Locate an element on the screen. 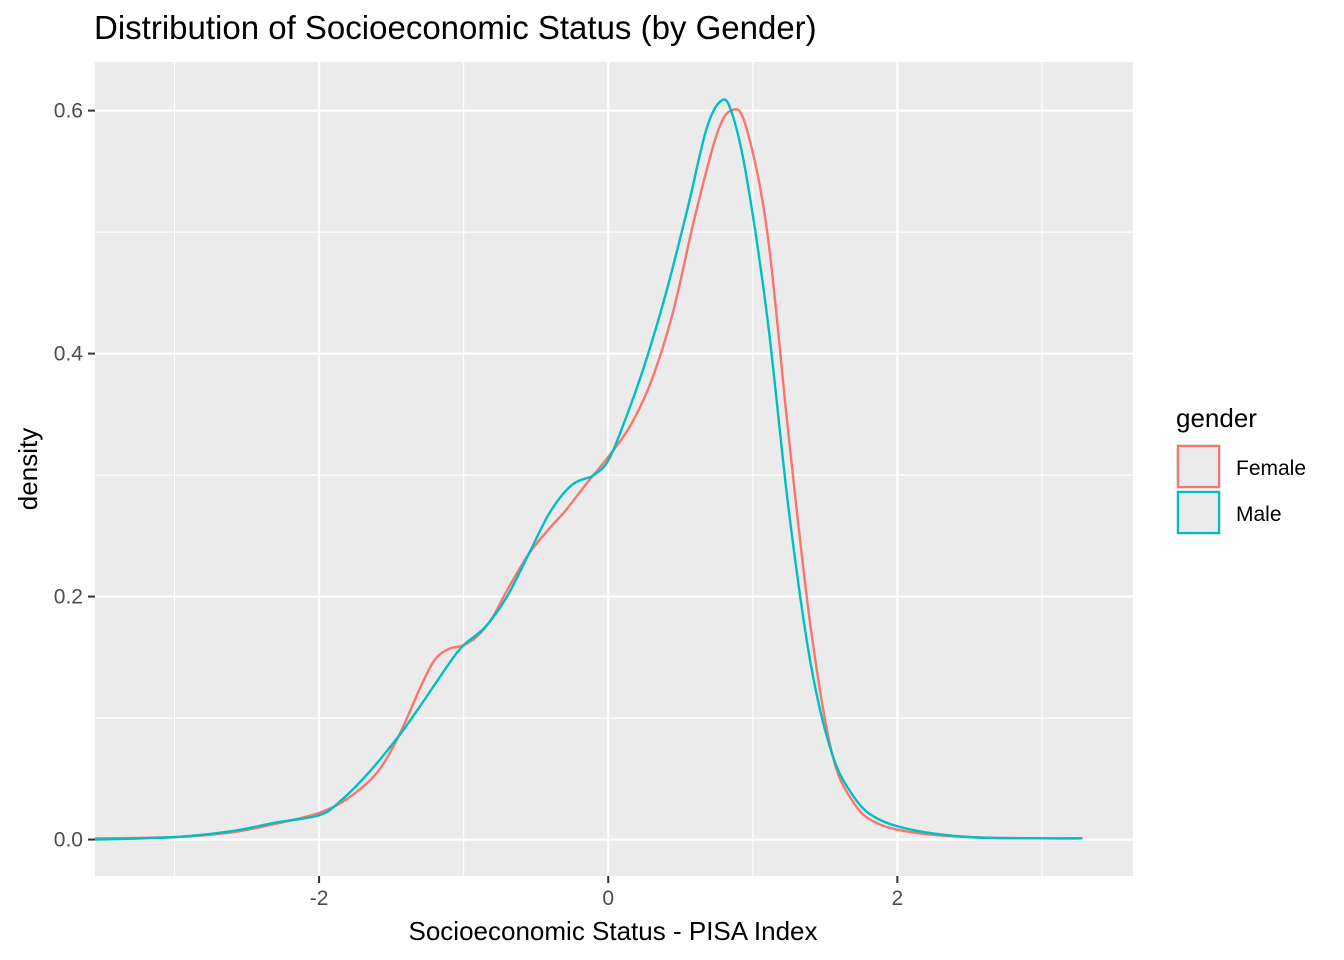 Image resolution: width=1344 pixels, height=960 pixels. x-tick-label: 2 is located at coordinates (898, 898).